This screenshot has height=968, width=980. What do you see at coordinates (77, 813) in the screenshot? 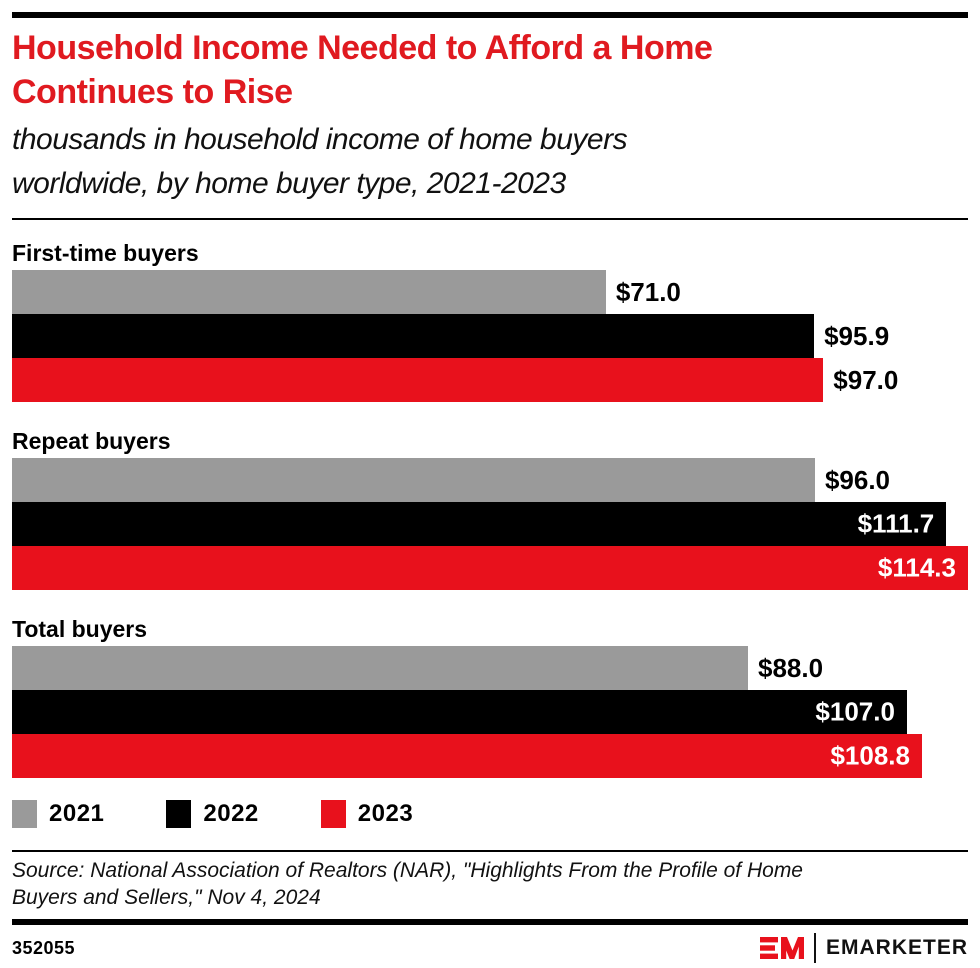
I see `legend-label: 2021` at bounding box center [77, 813].